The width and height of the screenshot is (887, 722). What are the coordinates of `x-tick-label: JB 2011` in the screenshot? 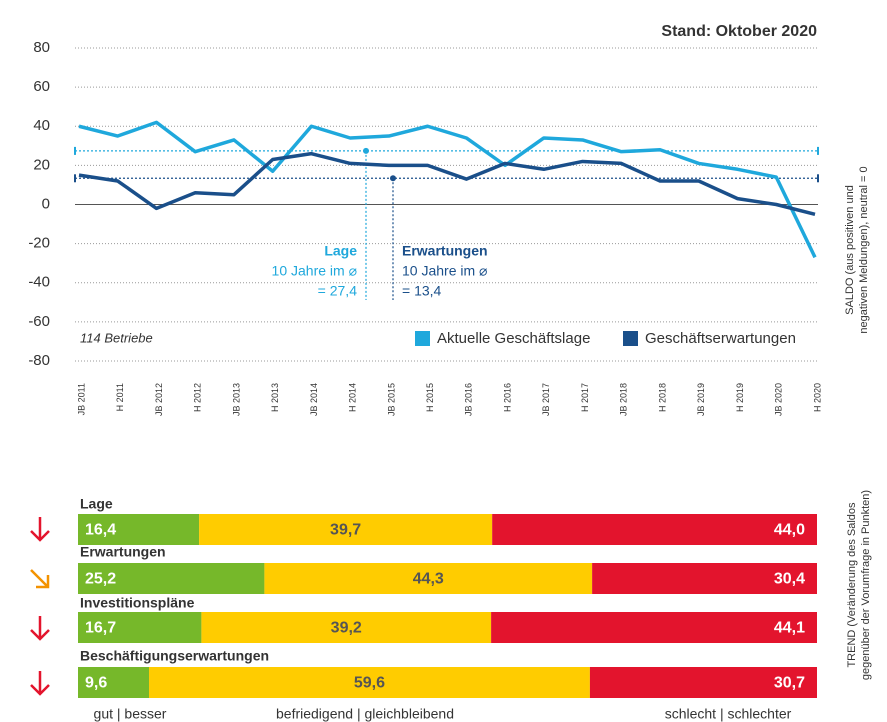 It's located at (81, 399).